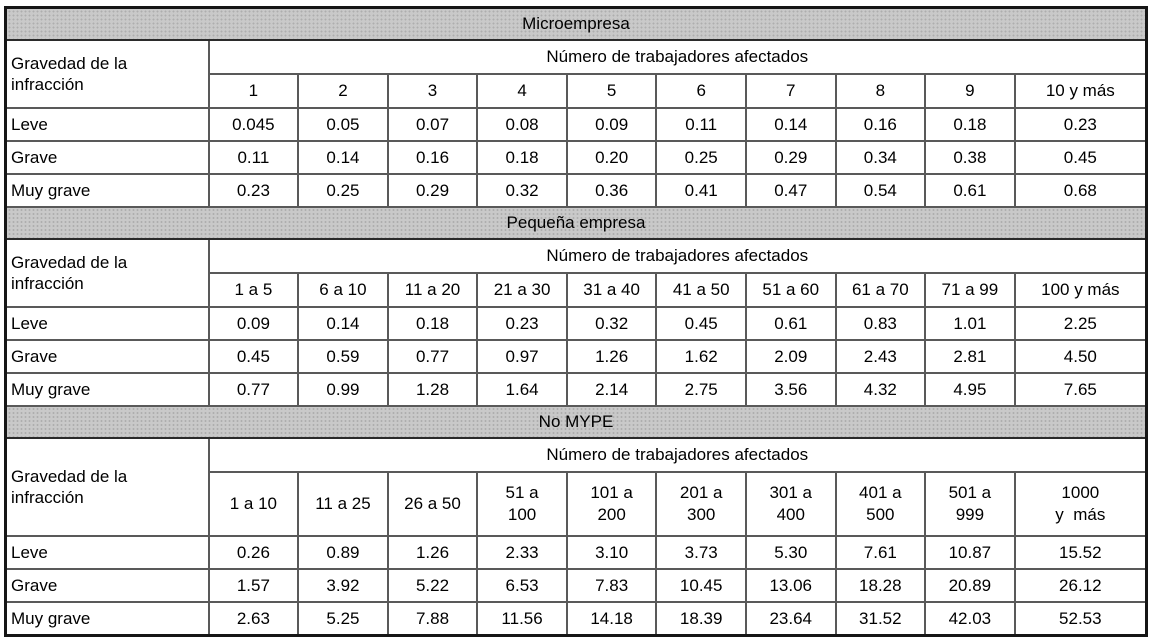  Describe the element at coordinates (611, 585) in the screenshot. I see `value-cell: 7.83` at that location.